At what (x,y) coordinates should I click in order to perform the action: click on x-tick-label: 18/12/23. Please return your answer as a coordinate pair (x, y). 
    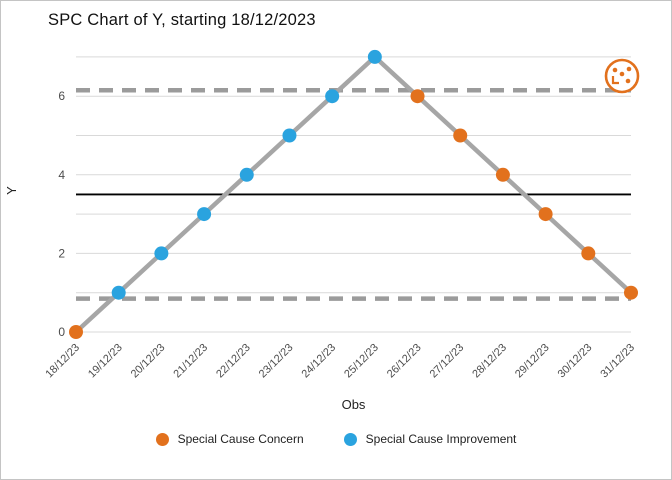
    Looking at the image, I should click on (62, 361).